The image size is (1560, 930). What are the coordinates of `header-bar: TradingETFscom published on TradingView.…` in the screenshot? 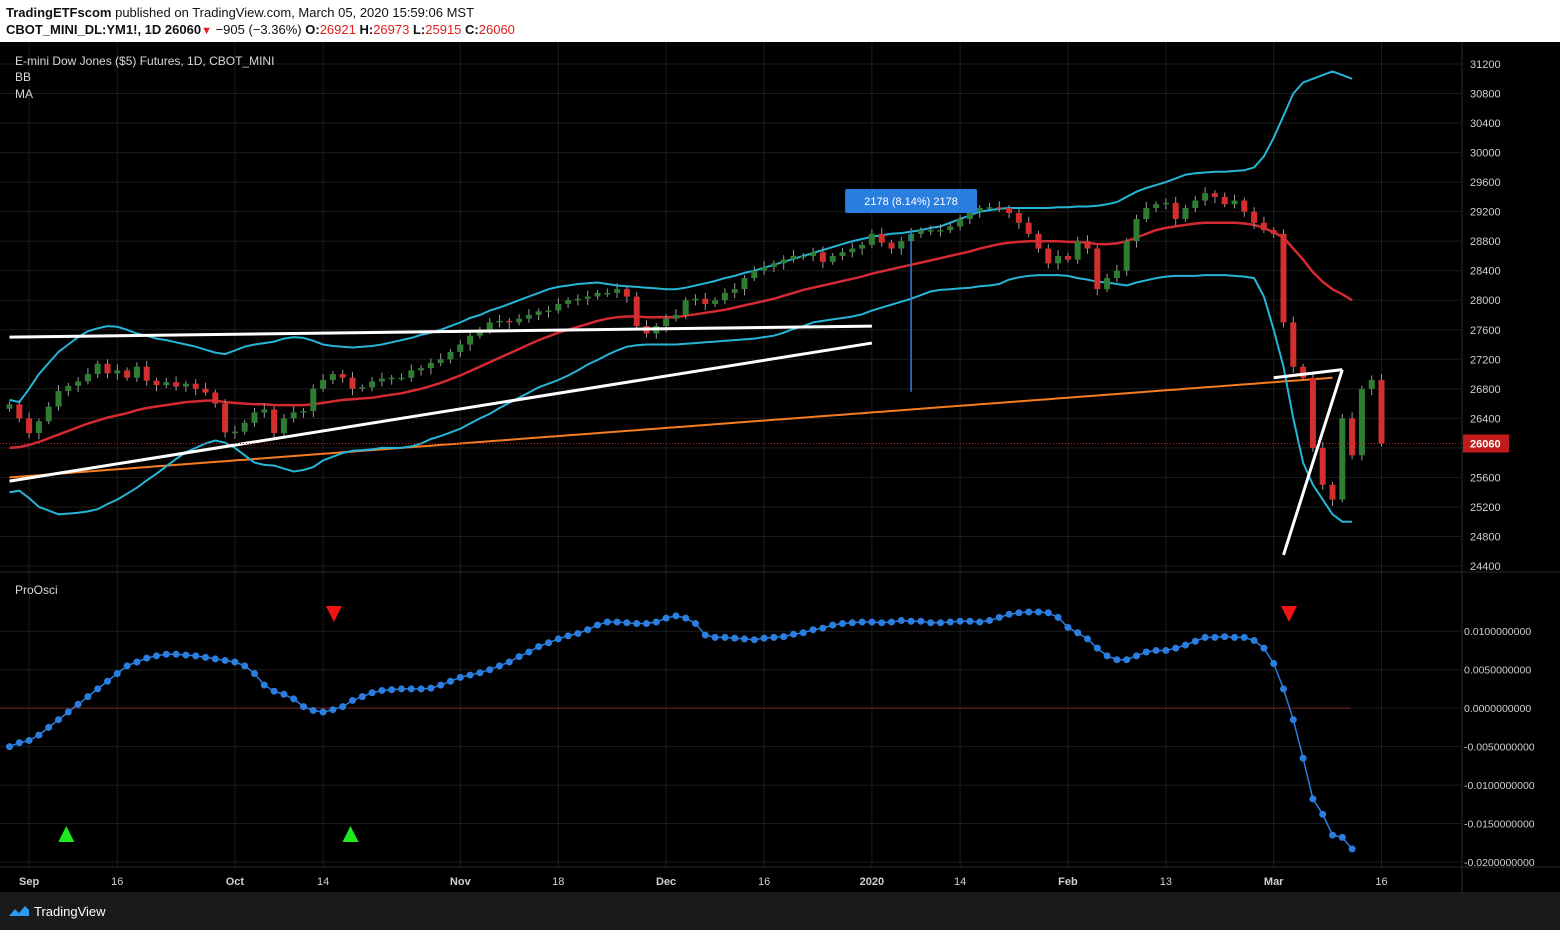 It's located at (780, 21).